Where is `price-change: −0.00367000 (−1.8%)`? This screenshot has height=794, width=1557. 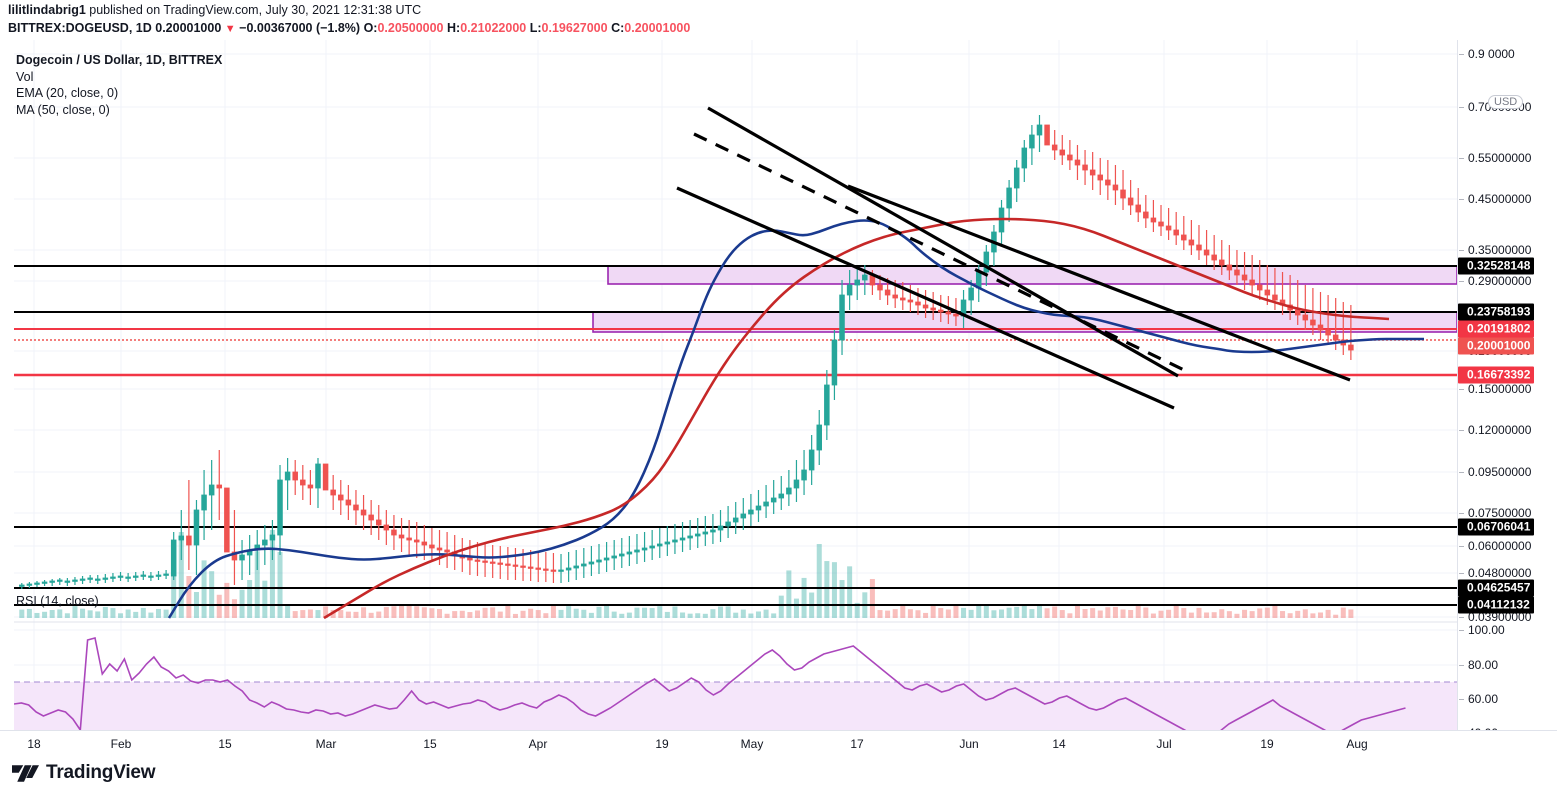
price-change: −0.00367000 (−1.8%) is located at coordinates (300, 28).